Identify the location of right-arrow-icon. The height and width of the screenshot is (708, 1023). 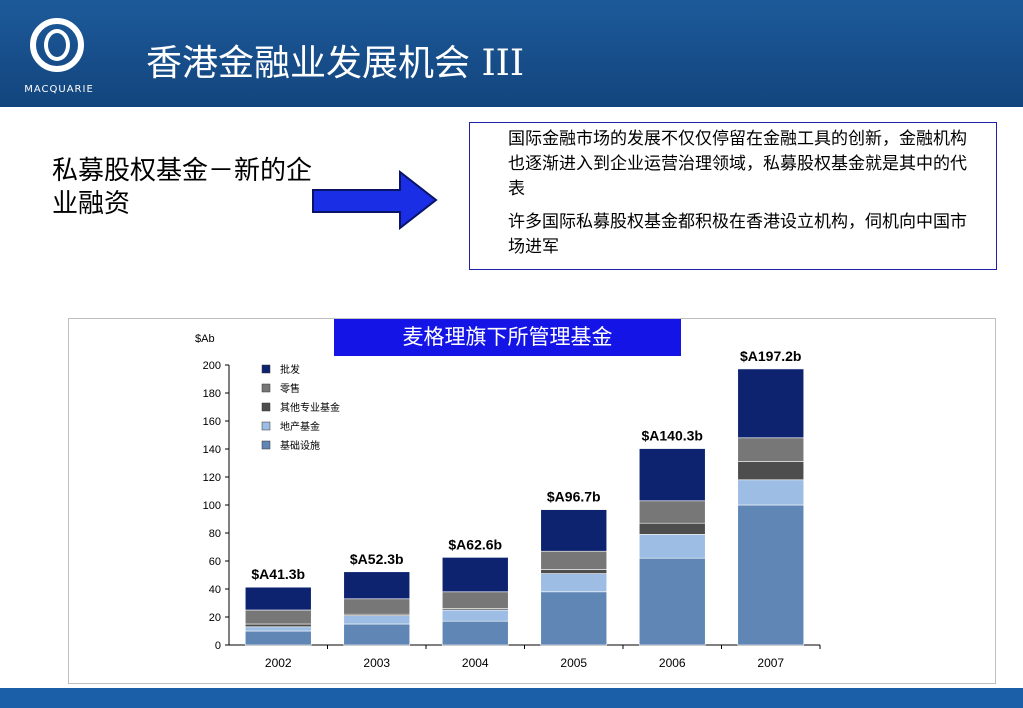
(375, 200).